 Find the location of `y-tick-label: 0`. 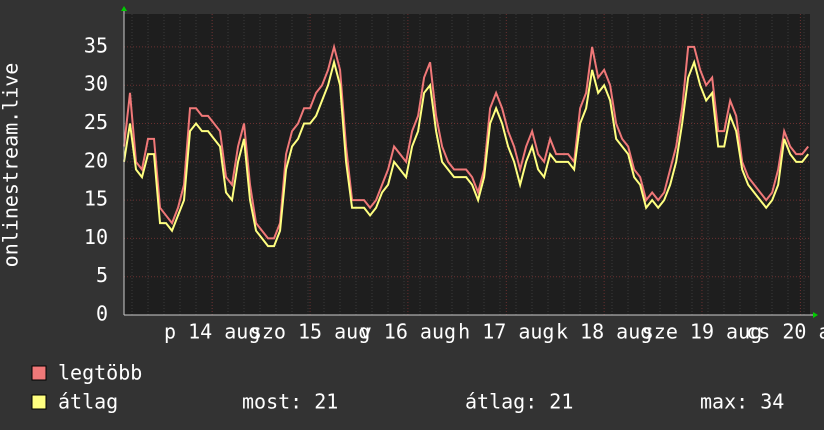

y-tick-label: 0 is located at coordinates (102, 314).